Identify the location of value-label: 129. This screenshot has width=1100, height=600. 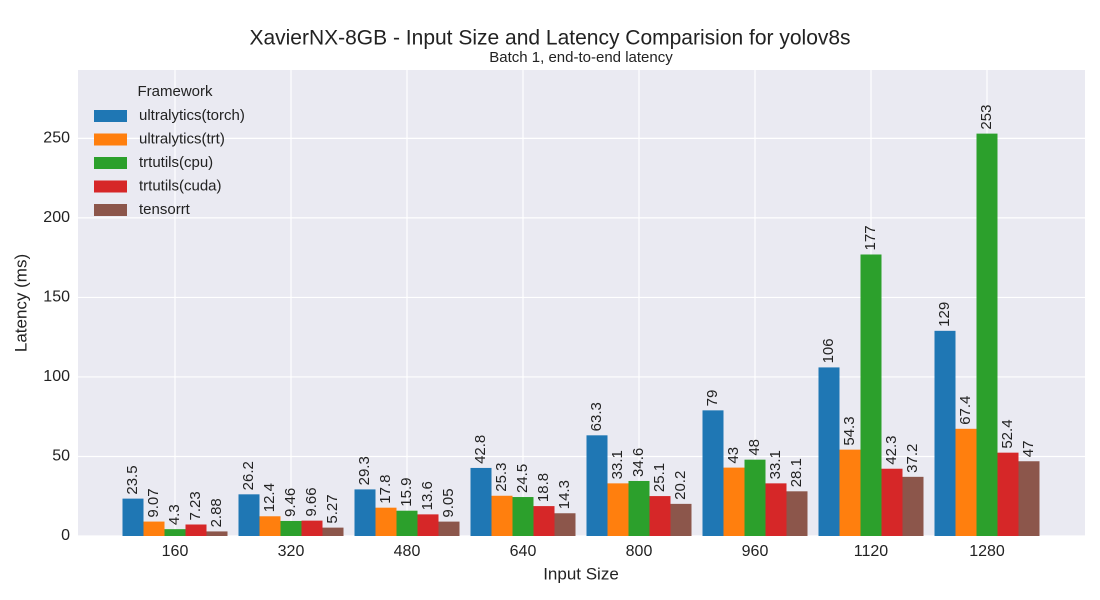
(944, 314).